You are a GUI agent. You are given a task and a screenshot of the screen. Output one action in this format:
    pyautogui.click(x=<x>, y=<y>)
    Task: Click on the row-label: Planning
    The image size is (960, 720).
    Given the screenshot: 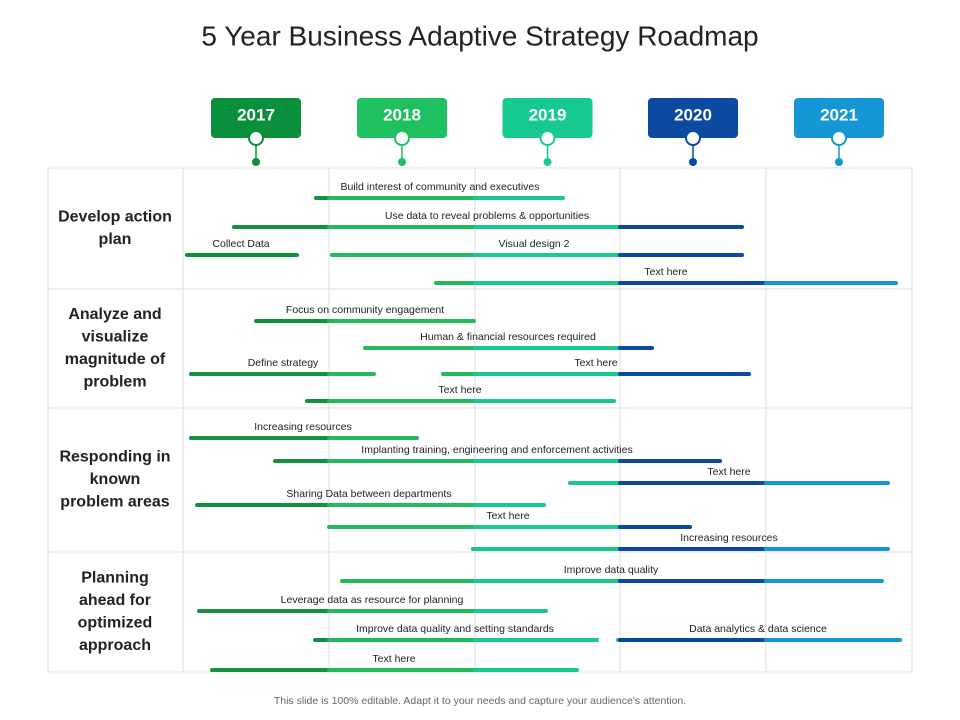 What is the action you would take?
    pyautogui.click(x=115, y=577)
    